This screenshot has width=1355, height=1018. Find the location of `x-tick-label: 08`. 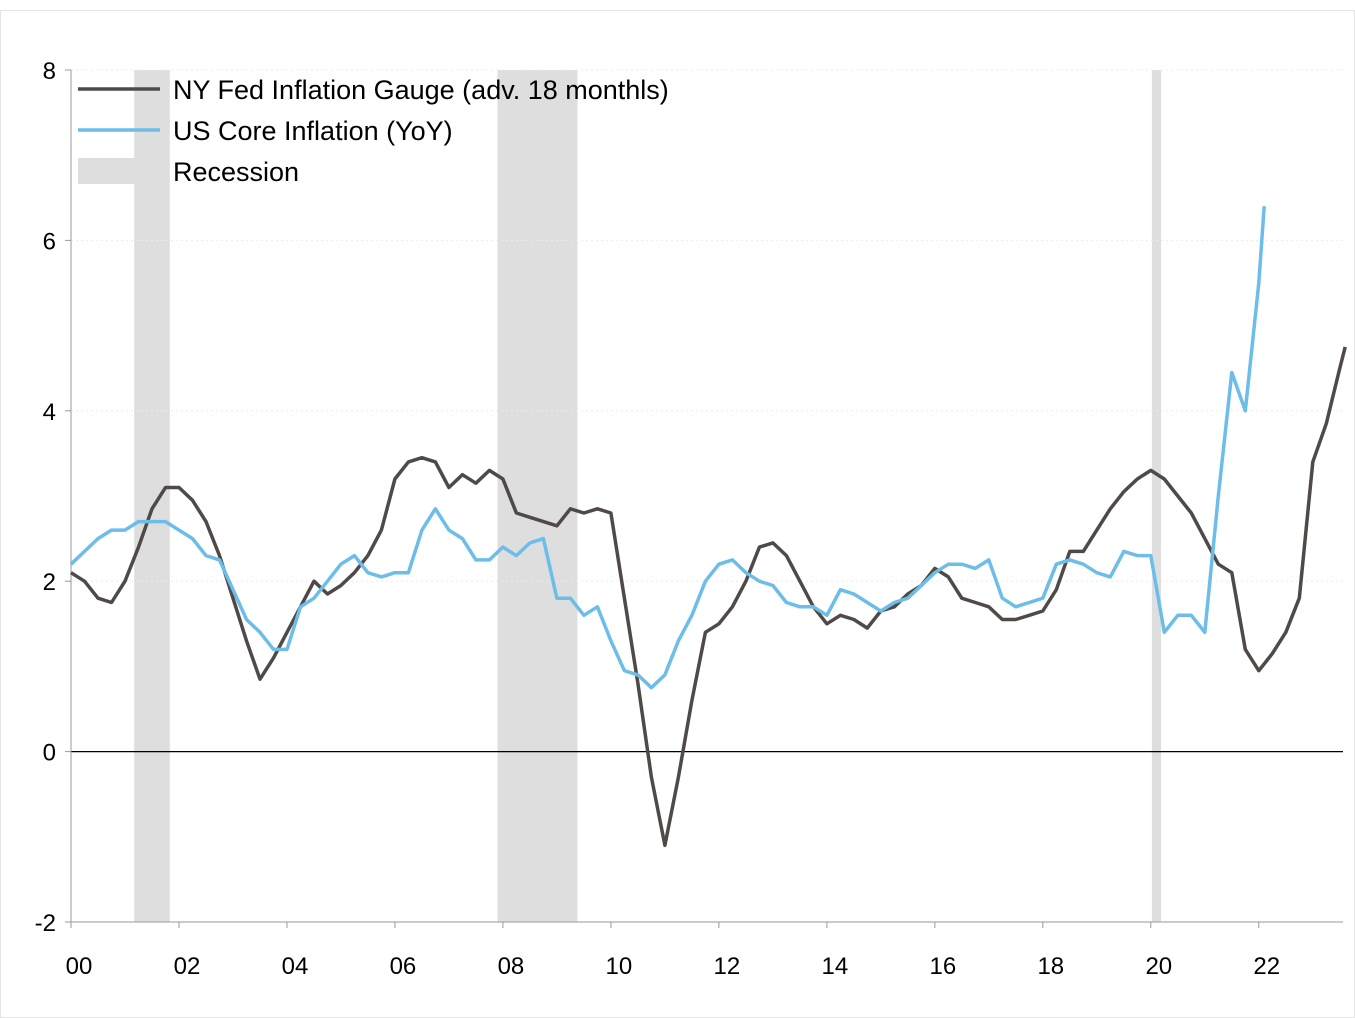

x-tick-label: 08 is located at coordinates (511, 966).